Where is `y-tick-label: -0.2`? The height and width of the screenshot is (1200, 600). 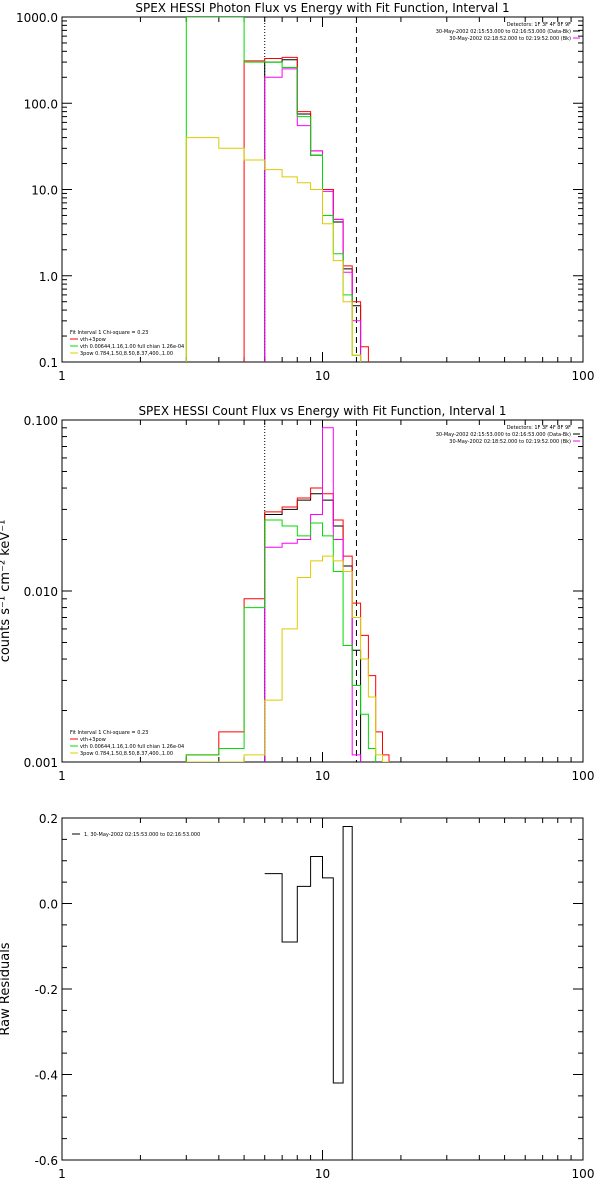
y-tick-label: -0.2 is located at coordinates (46, 990).